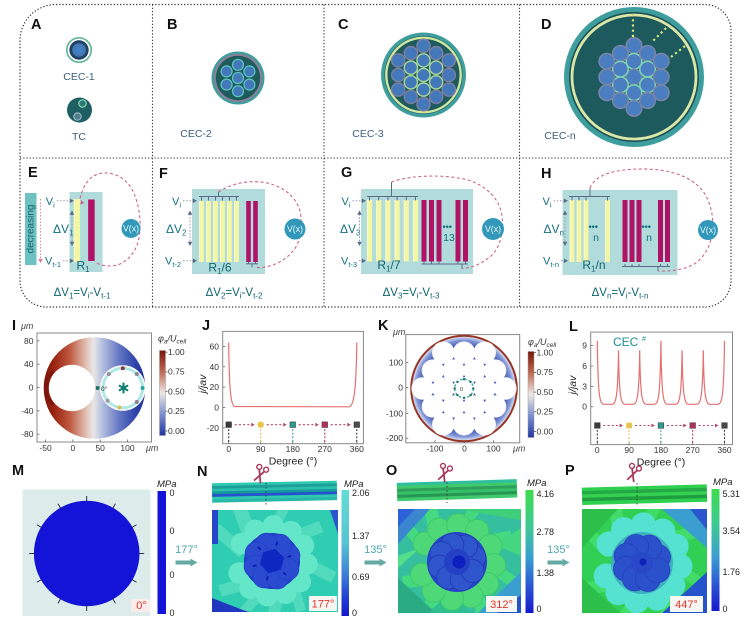  Describe the element at coordinates (346, 173) in the screenshot. I see `svg-text: G` at that location.